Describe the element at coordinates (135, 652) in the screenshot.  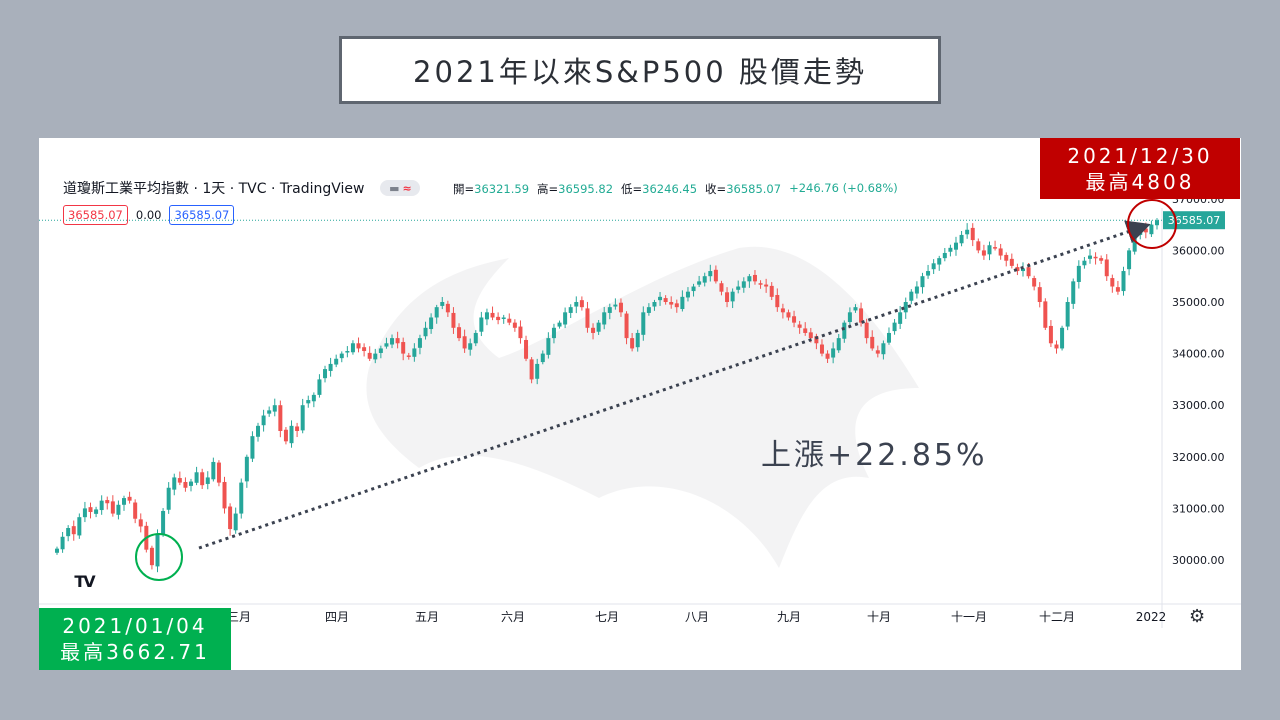
I see `start-high: 最高3662.71` at that location.